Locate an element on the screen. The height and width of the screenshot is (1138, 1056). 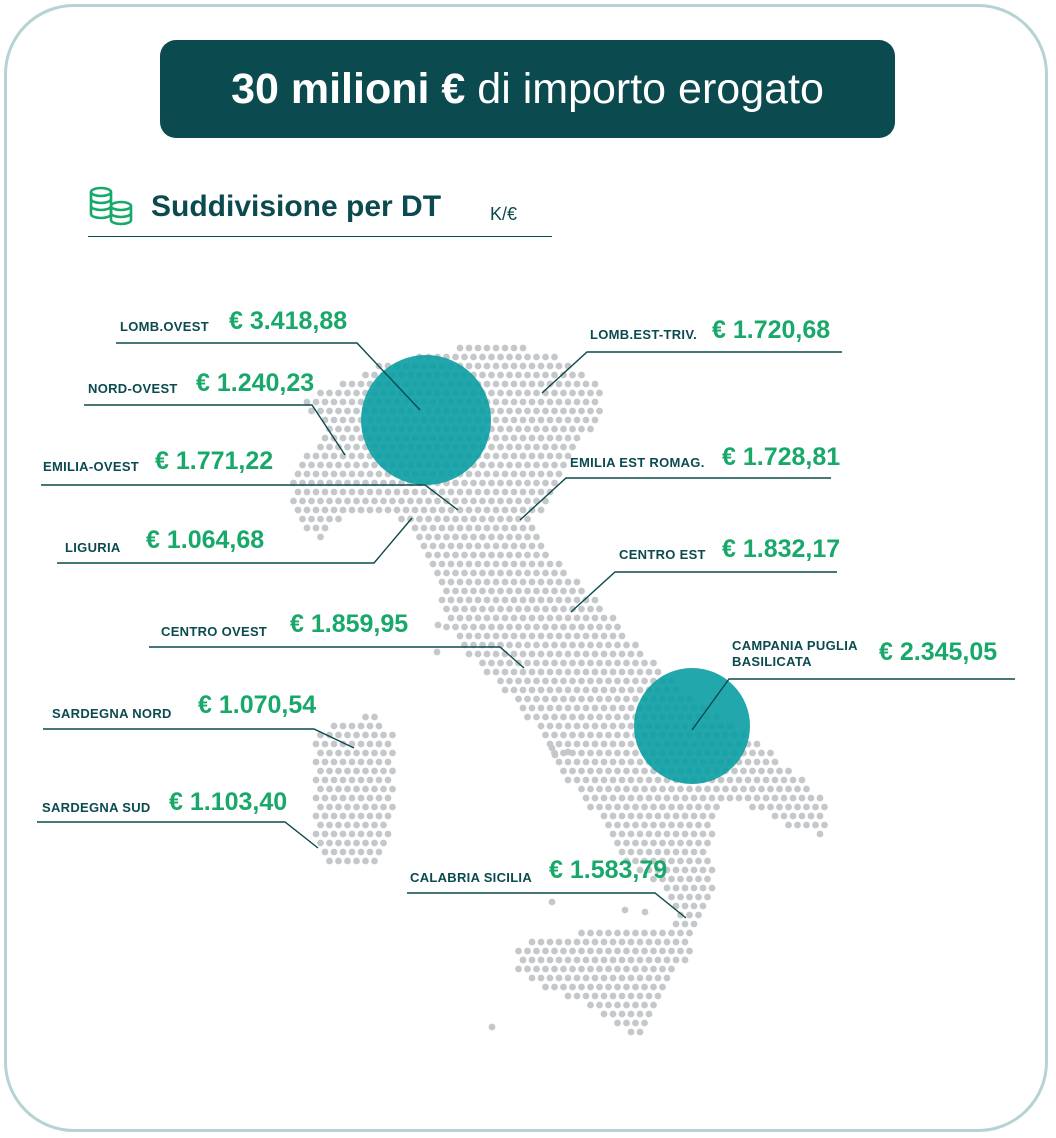
unit-label: K/€ is located at coordinates (504, 214).